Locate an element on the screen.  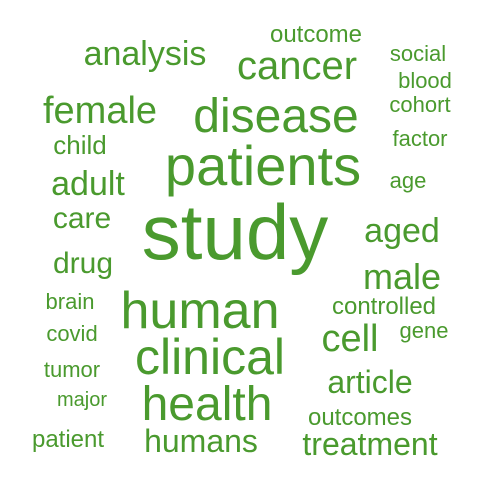
word-drug: drug is located at coordinates (83, 263).